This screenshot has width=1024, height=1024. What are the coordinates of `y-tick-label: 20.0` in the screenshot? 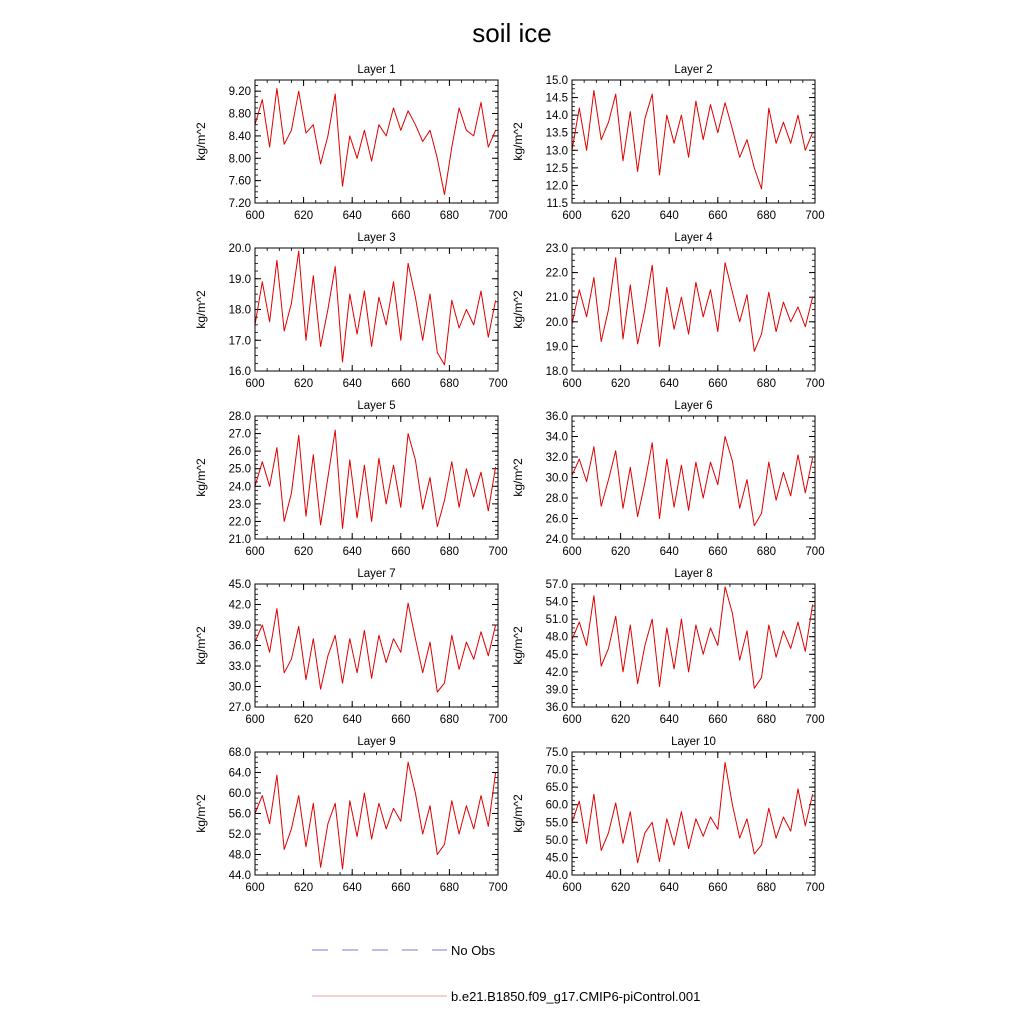 It's located at (557, 323).